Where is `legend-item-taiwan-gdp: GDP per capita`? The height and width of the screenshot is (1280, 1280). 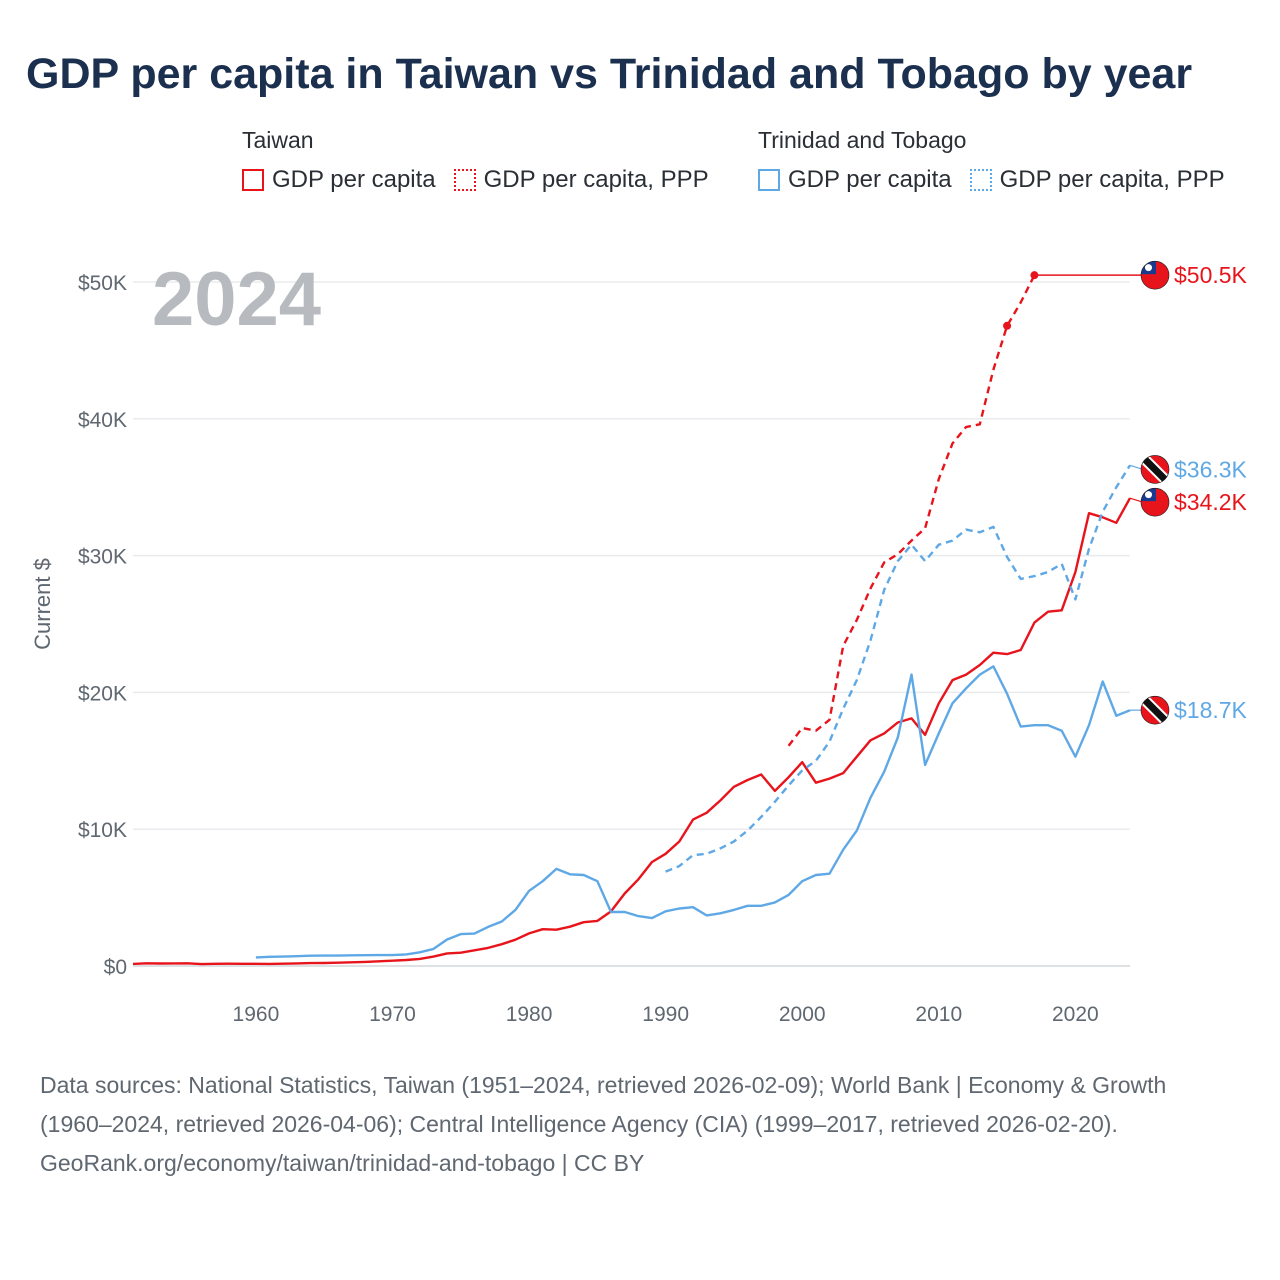 legend-item-taiwan-gdp: GDP per capita is located at coordinates (339, 180).